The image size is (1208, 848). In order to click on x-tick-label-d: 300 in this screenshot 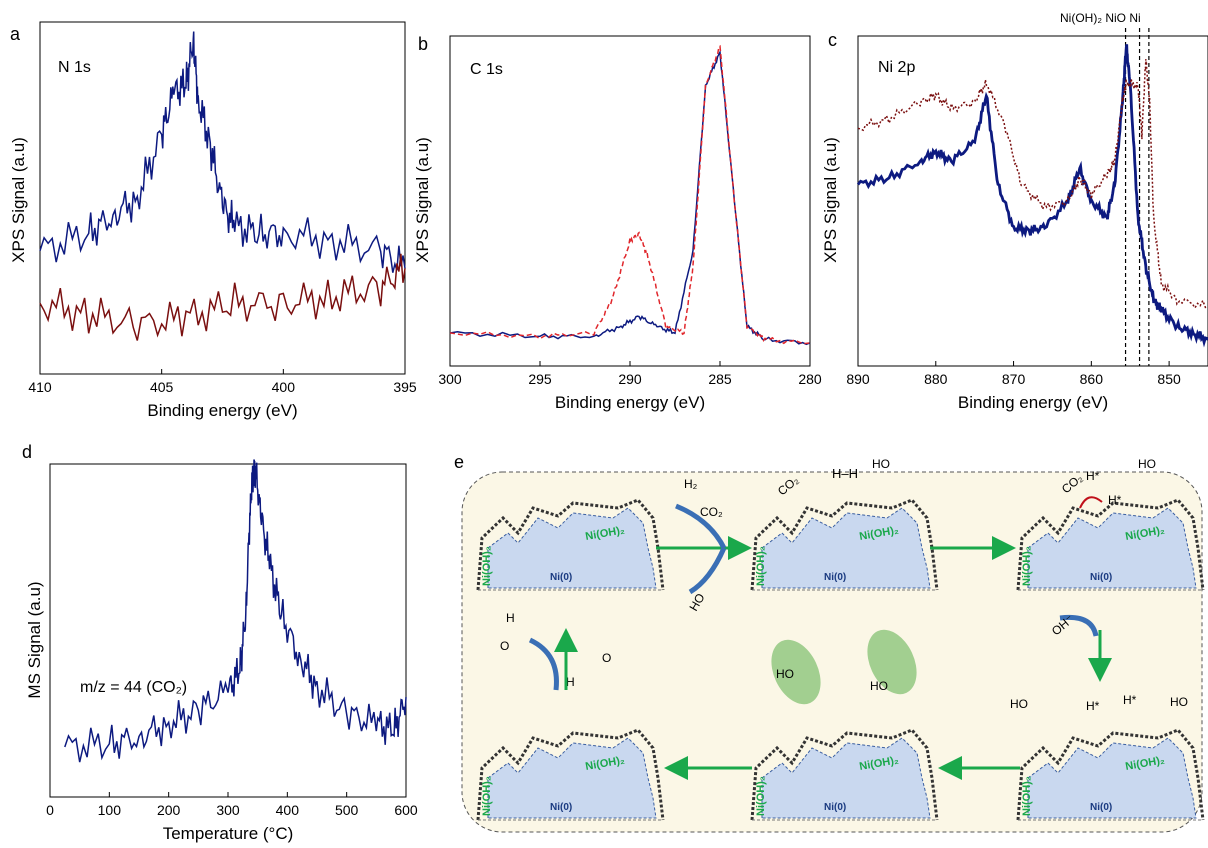, I will do `click(228, 810)`.